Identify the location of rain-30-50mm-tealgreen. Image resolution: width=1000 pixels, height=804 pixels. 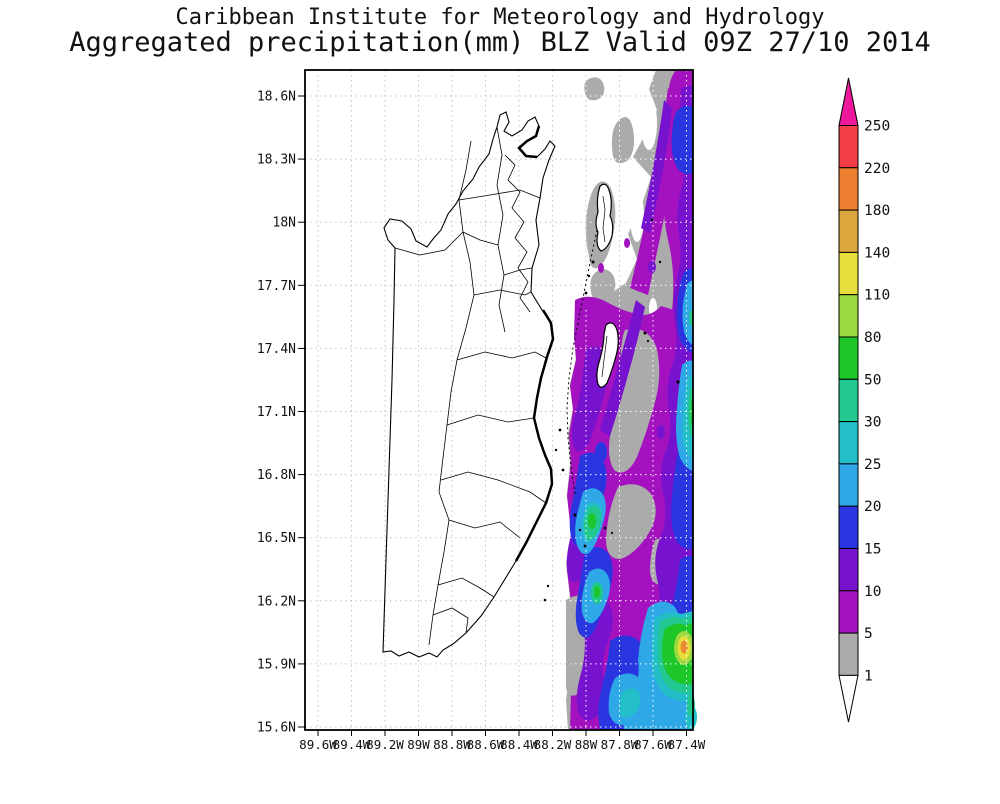
(691, 318).